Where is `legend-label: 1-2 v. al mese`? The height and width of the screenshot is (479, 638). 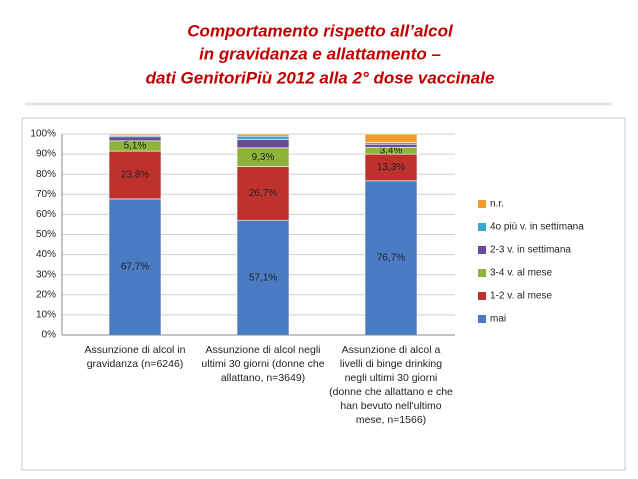 legend-label: 1-2 v. al mese is located at coordinates (521, 296).